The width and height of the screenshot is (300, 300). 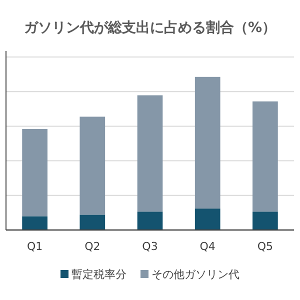 What do you see at coordinates (196, 274) in the screenshot?
I see `legend-label: その他ガソリン代` at bounding box center [196, 274].